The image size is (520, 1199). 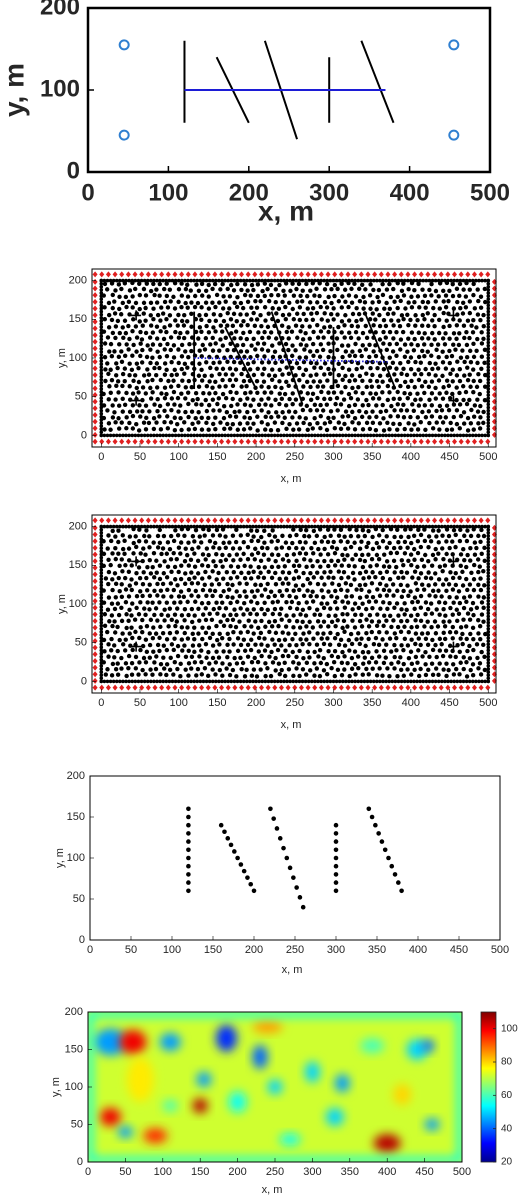 I want to click on well-marker, so click(x=136, y=561).